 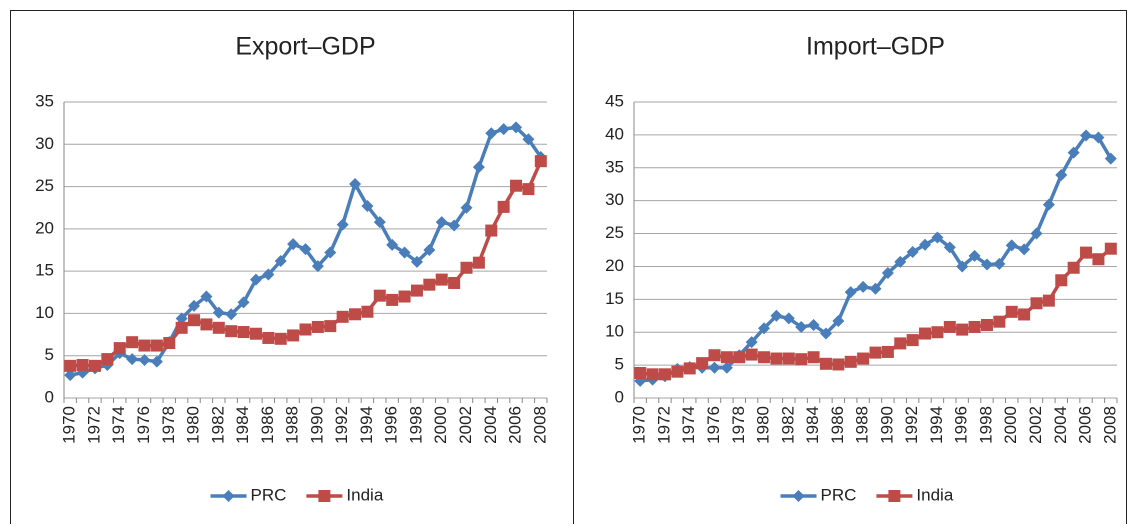 What do you see at coordinates (875, 47) in the screenshot?
I see `chart-title: Import–GDP` at bounding box center [875, 47].